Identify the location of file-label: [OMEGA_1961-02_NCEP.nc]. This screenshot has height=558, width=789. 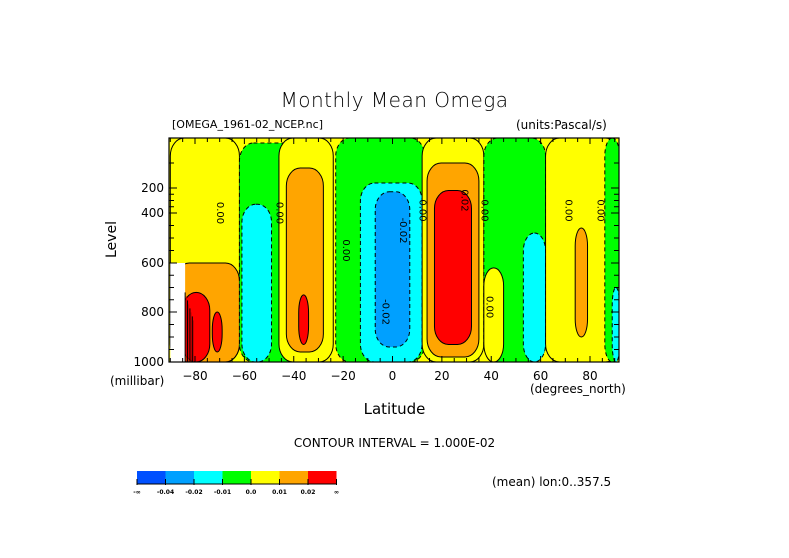
(247, 124).